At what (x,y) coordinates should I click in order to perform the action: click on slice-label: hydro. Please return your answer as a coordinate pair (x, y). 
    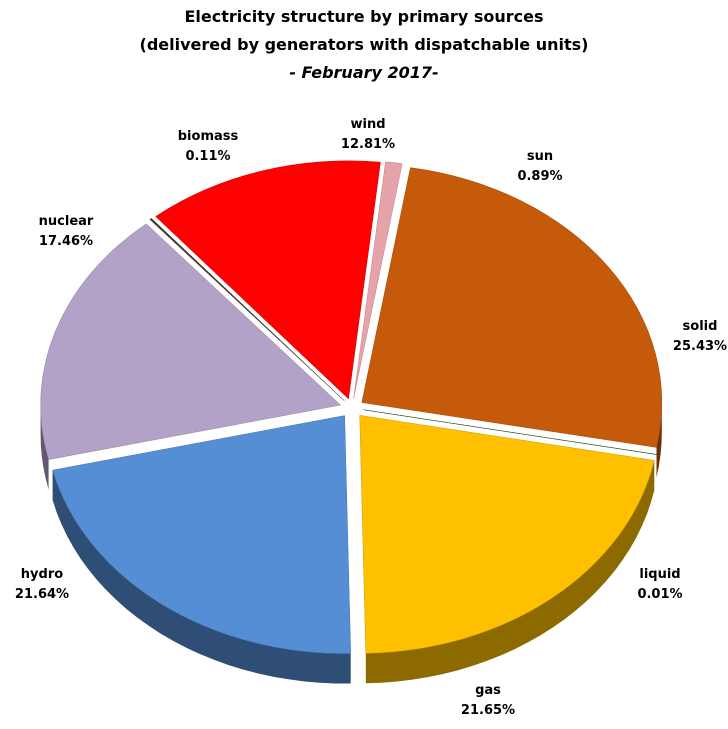
    Looking at the image, I should click on (42, 574).